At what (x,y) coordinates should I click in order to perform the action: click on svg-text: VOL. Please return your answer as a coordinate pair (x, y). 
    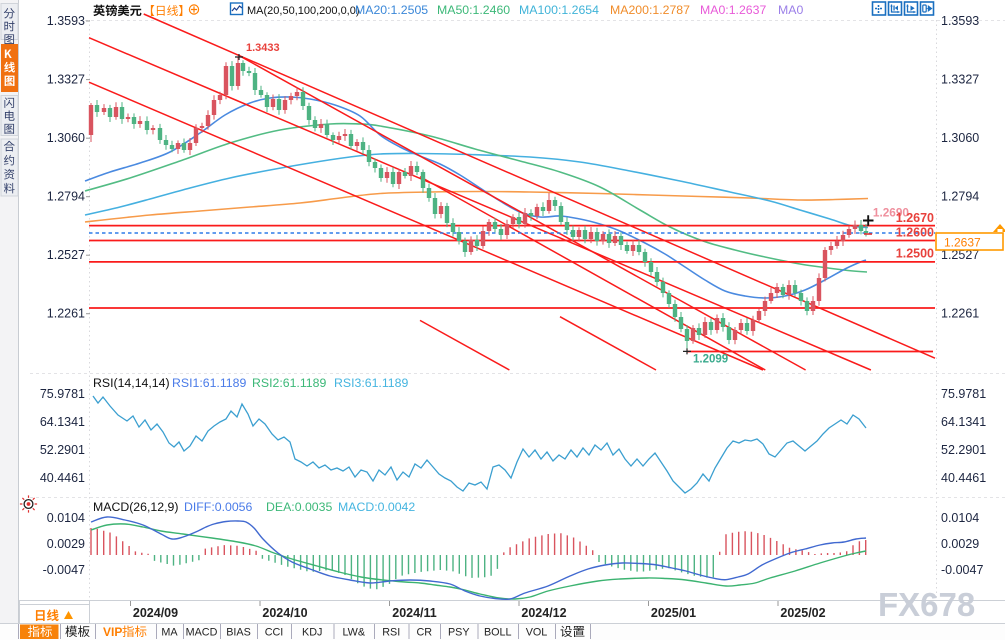
    Looking at the image, I should click on (537, 633).